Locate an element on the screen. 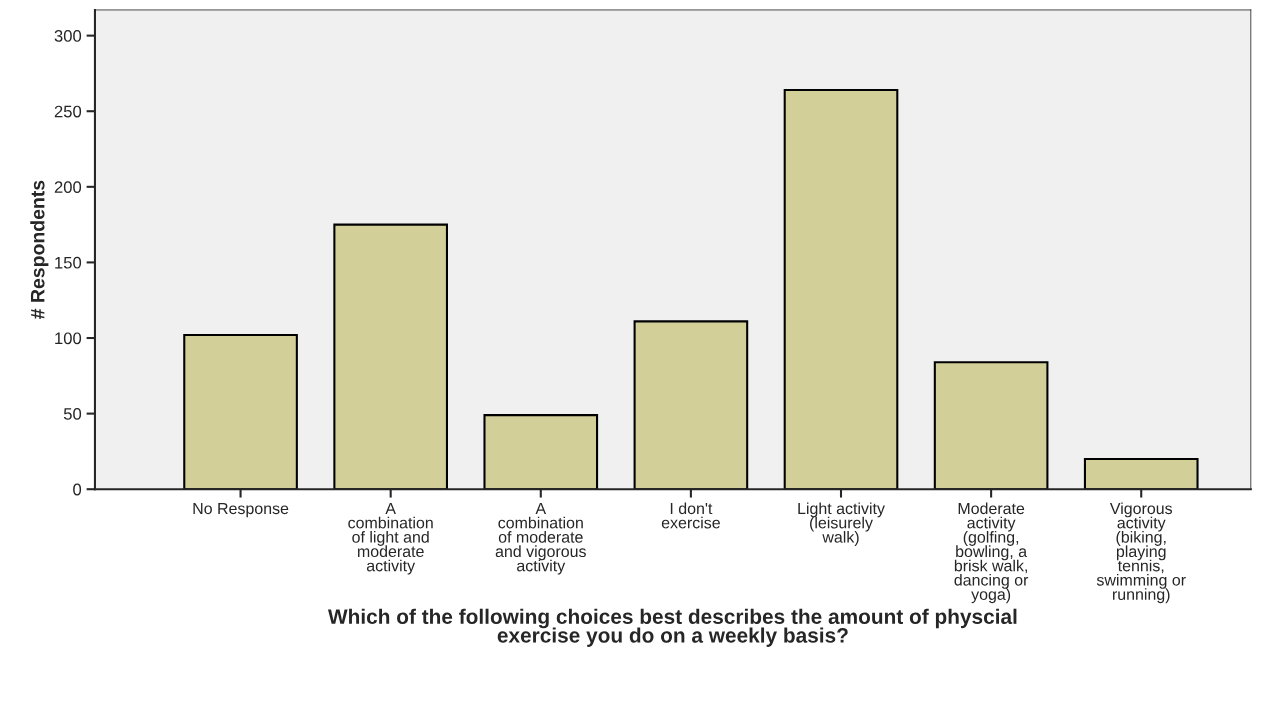 The width and height of the screenshot is (1266, 709). y-tick-label: 300 is located at coordinates (68, 36).